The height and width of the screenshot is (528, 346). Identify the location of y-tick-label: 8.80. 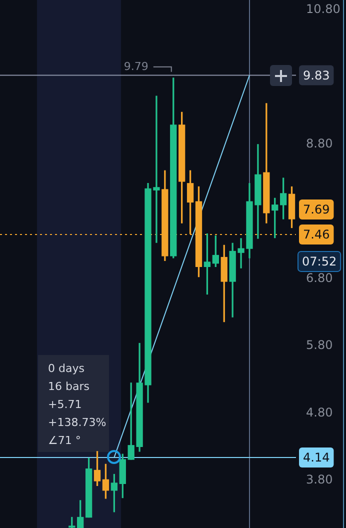
(319, 143).